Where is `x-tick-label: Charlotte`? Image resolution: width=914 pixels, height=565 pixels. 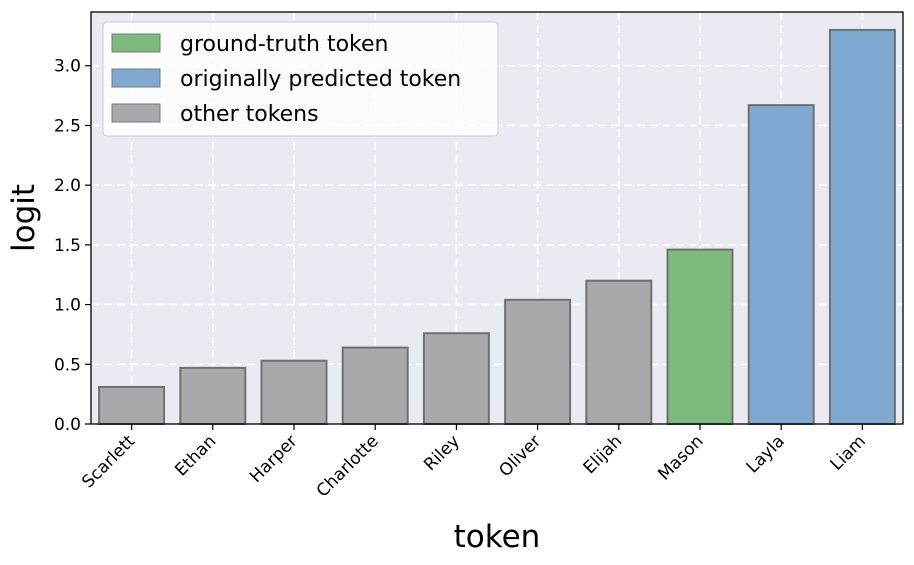
x-tick-label: Charlotte is located at coordinates (348, 466).